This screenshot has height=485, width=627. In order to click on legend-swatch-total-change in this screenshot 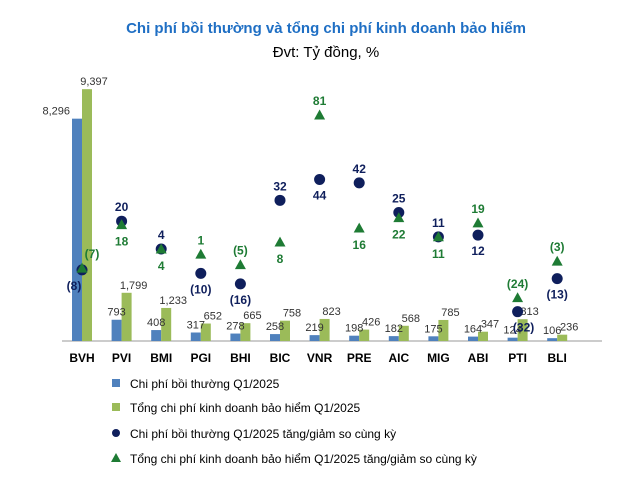, I will do `click(116, 457)`.